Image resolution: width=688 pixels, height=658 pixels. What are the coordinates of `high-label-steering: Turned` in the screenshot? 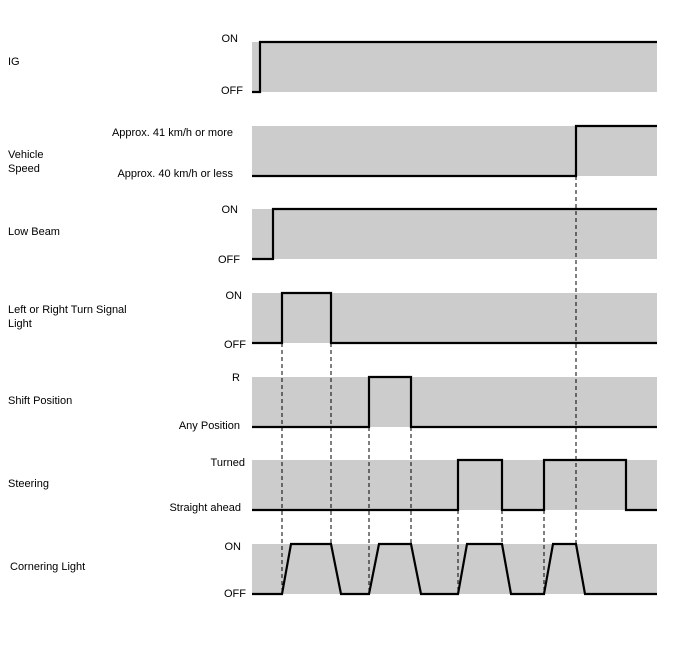 It's located at (228, 463).